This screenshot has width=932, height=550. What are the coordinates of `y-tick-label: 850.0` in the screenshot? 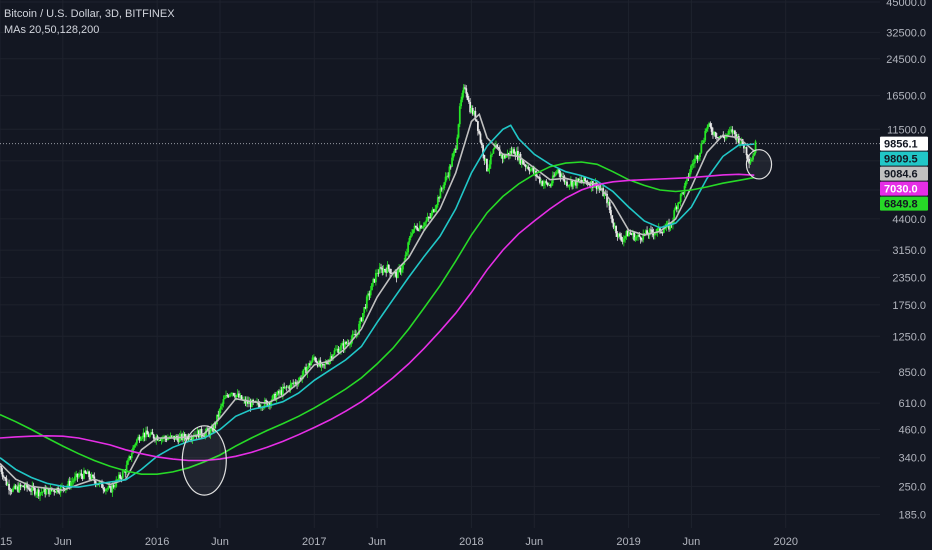 It's located at (912, 373).